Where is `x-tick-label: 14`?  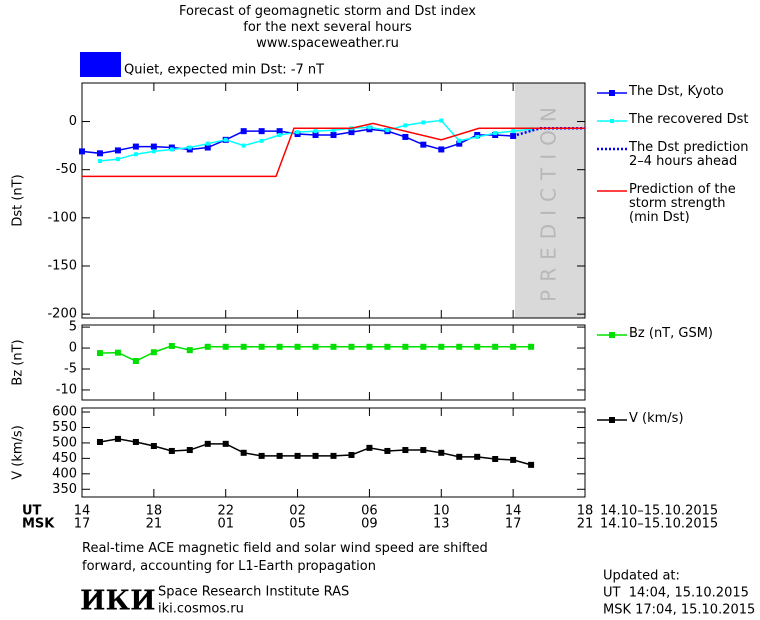 x-tick-label: 14 is located at coordinates (82, 511).